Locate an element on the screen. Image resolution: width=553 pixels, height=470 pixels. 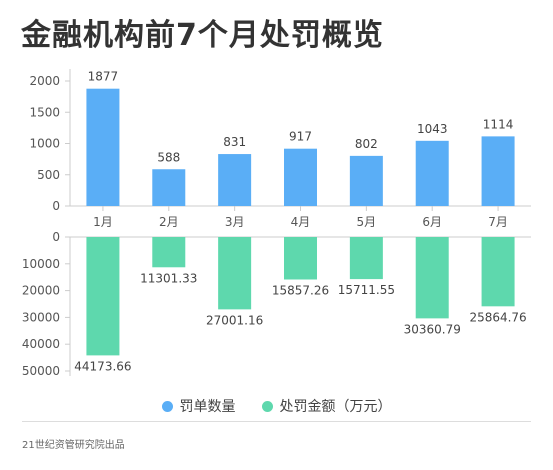
x-tick-label: 4月 is located at coordinates (301, 222).